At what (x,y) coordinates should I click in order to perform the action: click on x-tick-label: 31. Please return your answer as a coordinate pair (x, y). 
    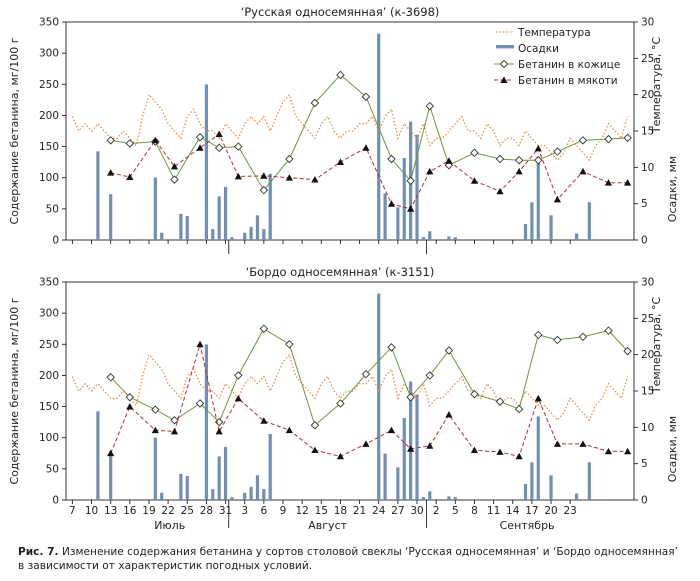
    Looking at the image, I should click on (225, 511).